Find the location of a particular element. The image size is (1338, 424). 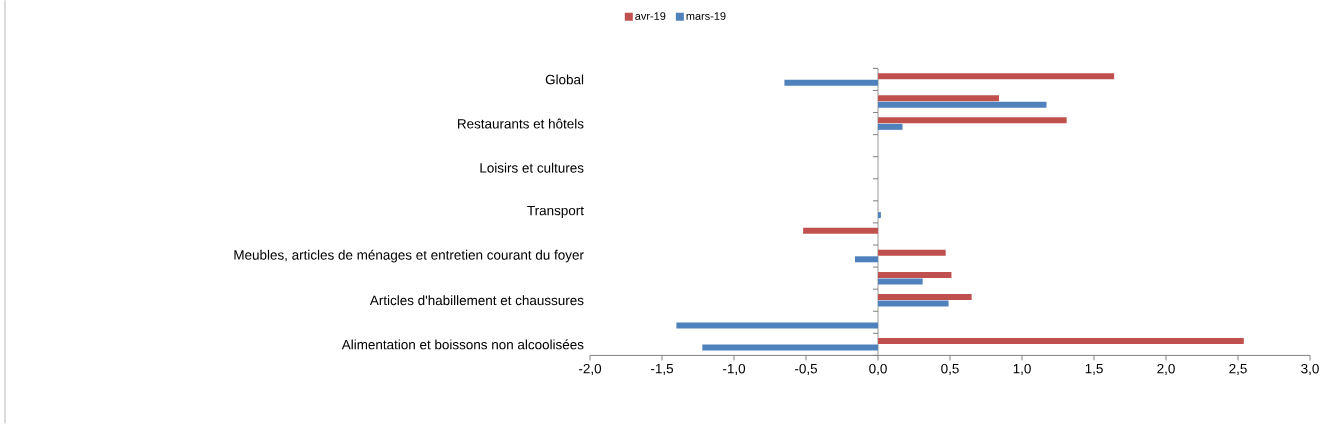

x-tick-label: 1,0 is located at coordinates (1022, 370).